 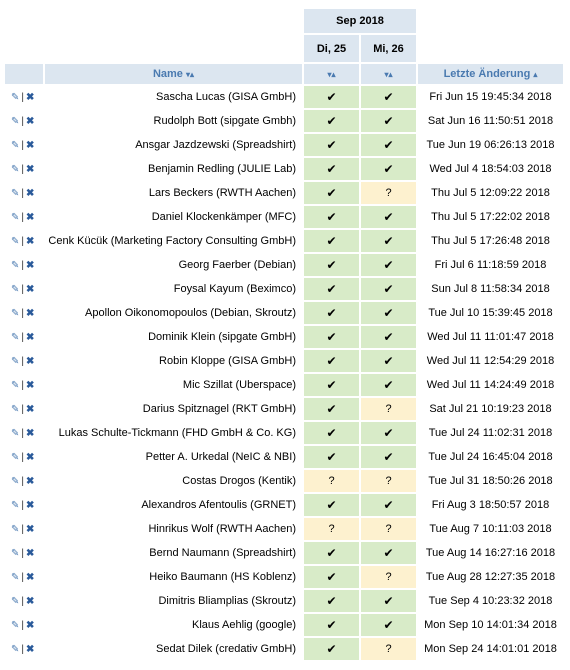 What do you see at coordinates (222, 193) in the screenshot?
I see `participant-name: Lars Beckers (RWTH Aachen)` at bounding box center [222, 193].